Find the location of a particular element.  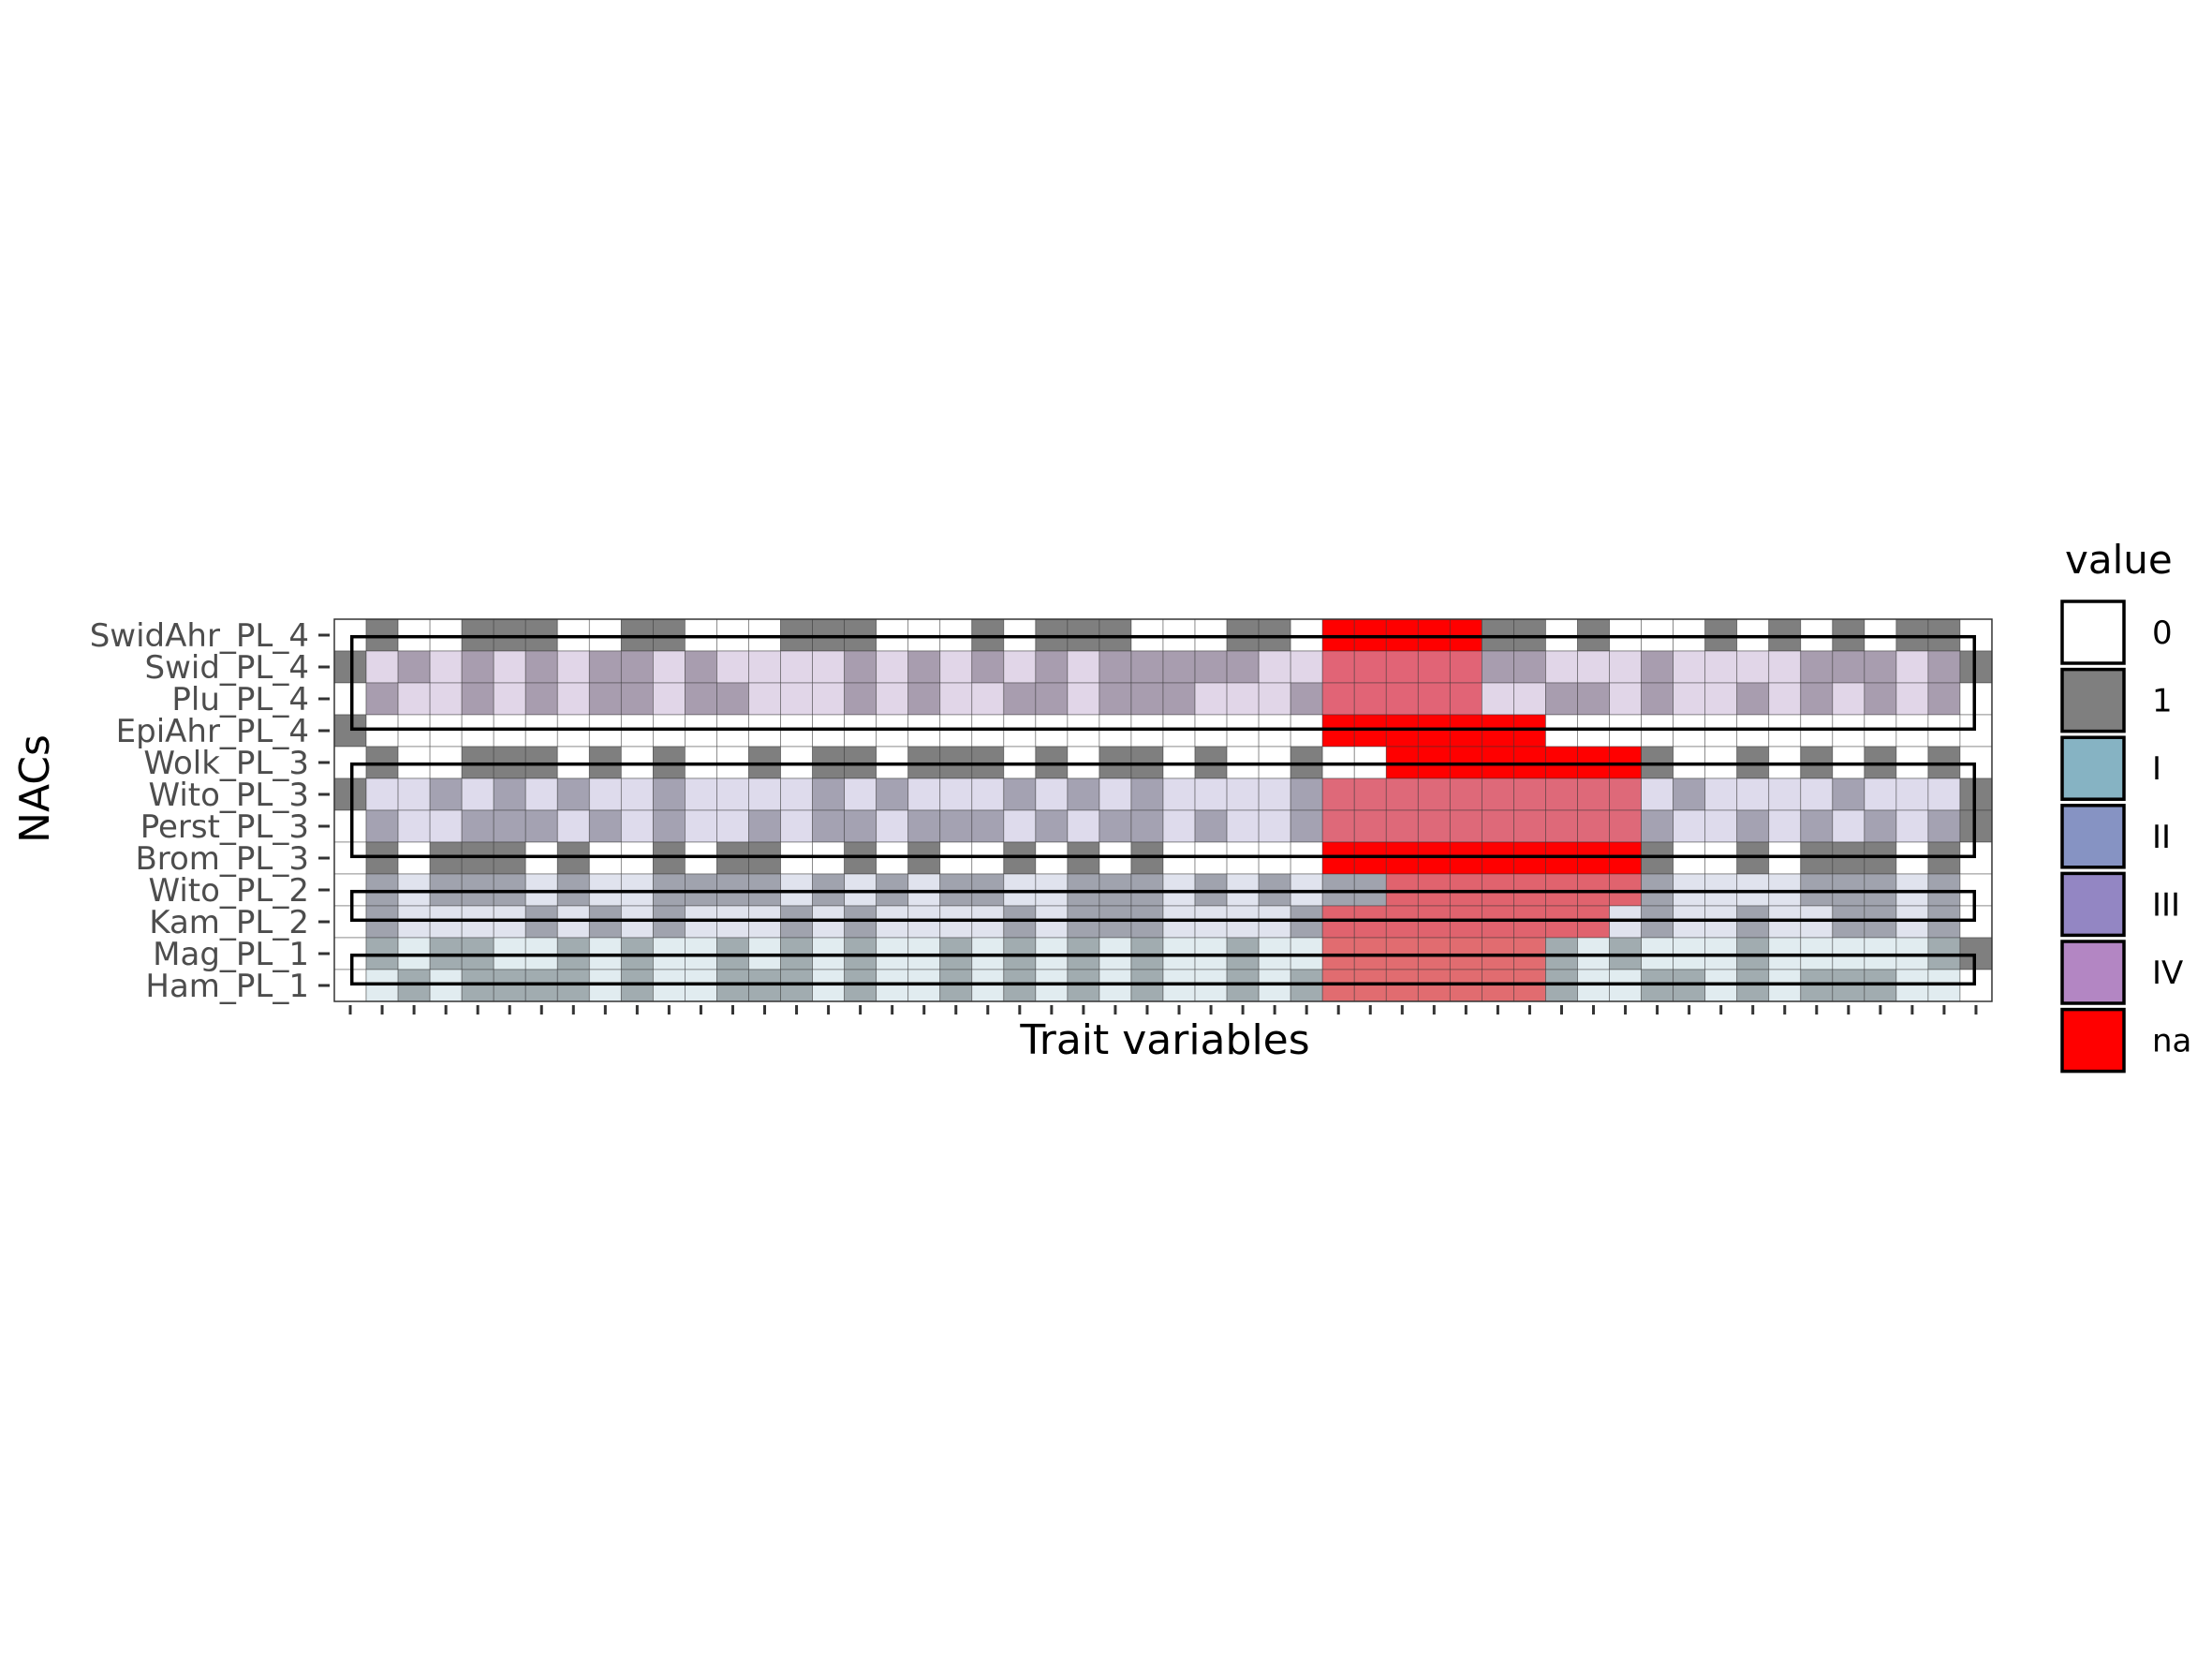

group-box is located at coordinates (1163, 683).